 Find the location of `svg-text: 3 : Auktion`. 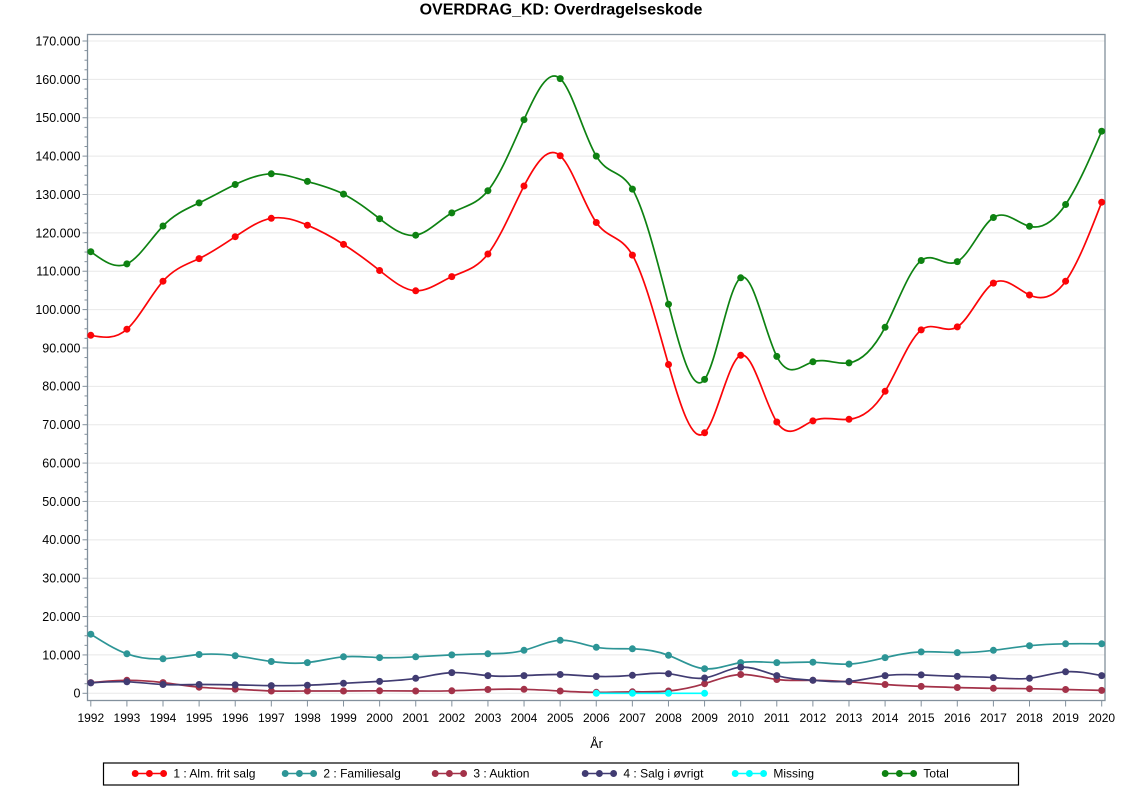

svg-text: 3 : Auktion is located at coordinates (501, 774).